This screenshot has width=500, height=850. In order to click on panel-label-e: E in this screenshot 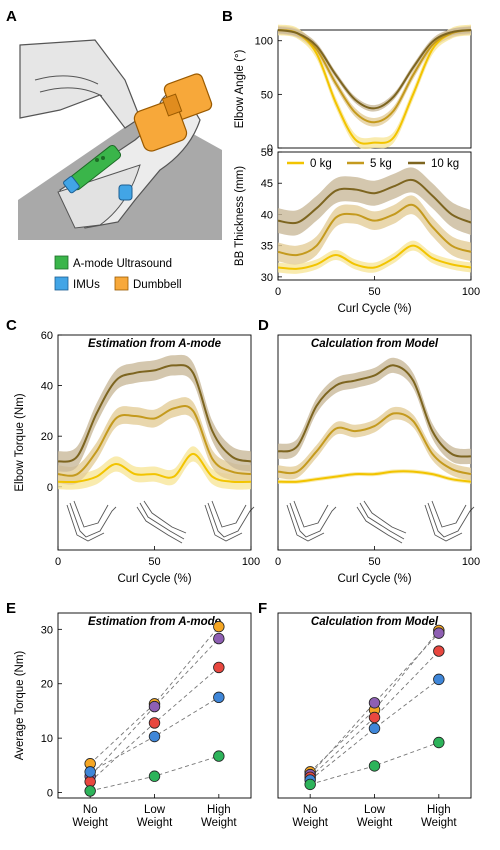, I will do `click(11, 608)`.